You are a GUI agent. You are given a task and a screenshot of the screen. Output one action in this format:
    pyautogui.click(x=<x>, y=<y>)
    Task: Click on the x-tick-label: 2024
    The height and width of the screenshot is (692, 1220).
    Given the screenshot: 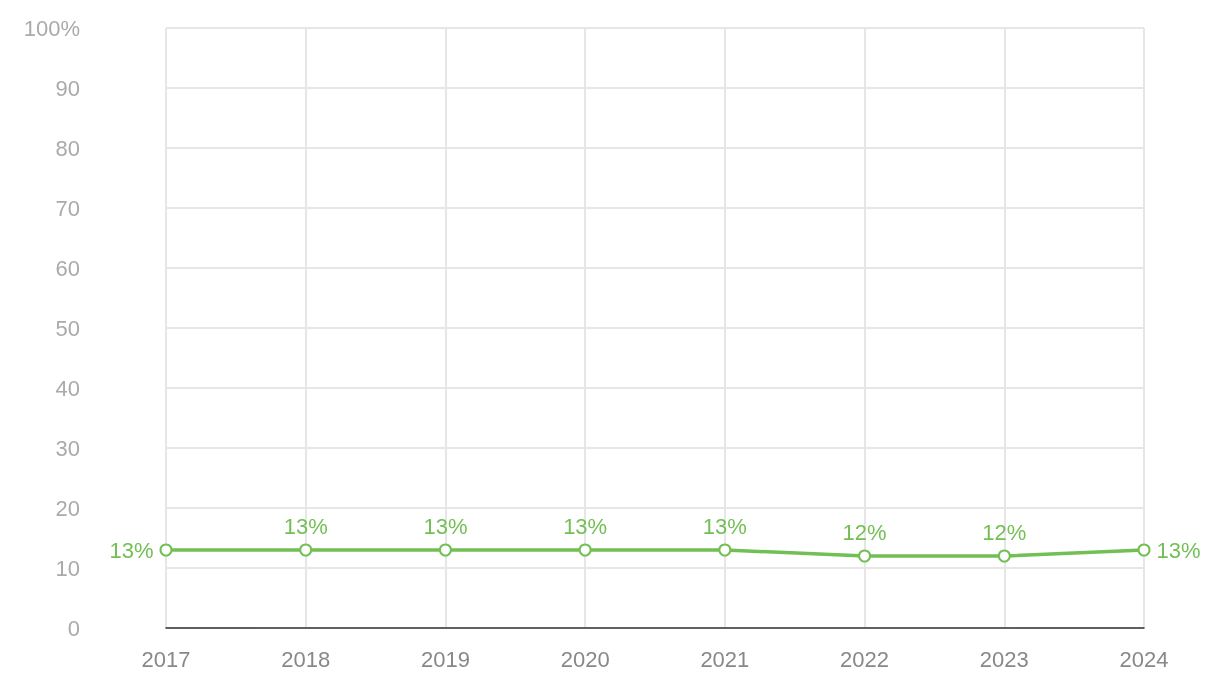 What is the action you would take?
    pyautogui.click(x=1144, y=659)
    